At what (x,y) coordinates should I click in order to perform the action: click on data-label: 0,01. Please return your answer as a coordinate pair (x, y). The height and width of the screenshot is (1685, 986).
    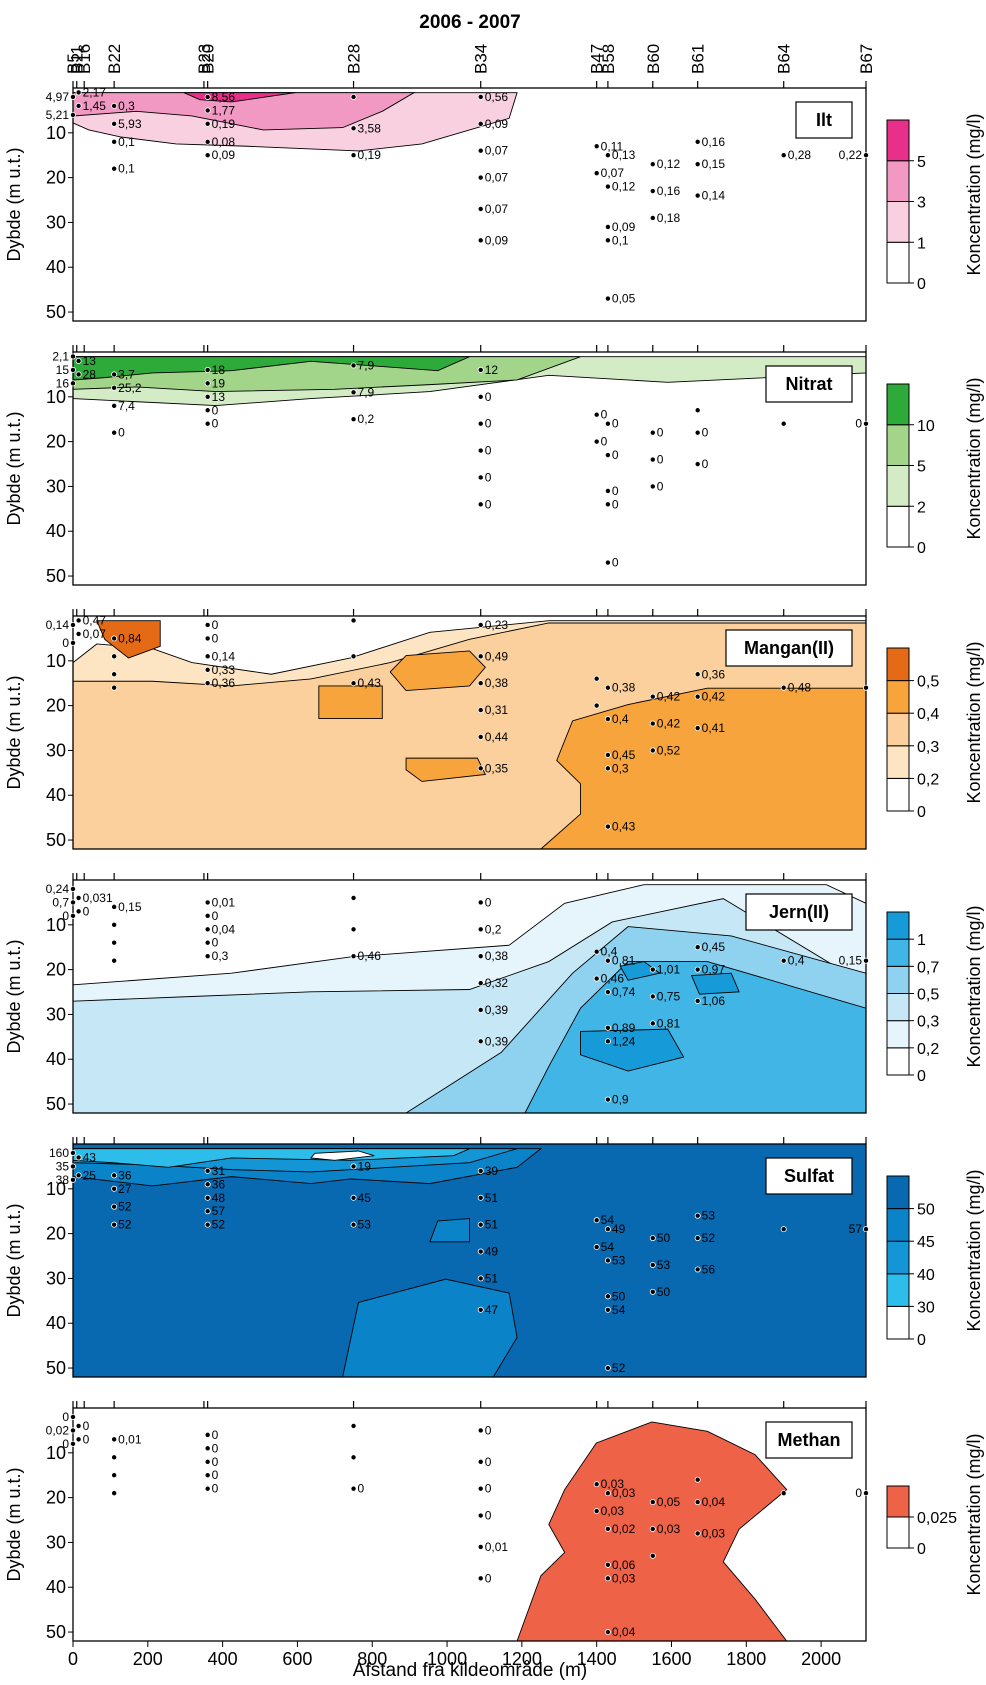
    Looking at the image, I should click on (224, 902).